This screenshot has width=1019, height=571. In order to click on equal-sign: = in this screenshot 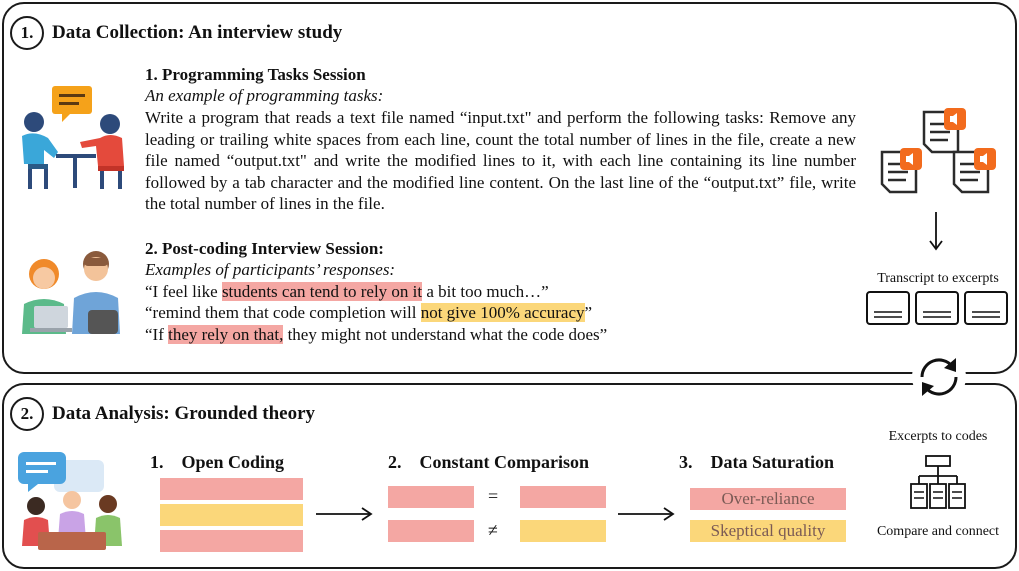, I will do `click(493, 496)`.